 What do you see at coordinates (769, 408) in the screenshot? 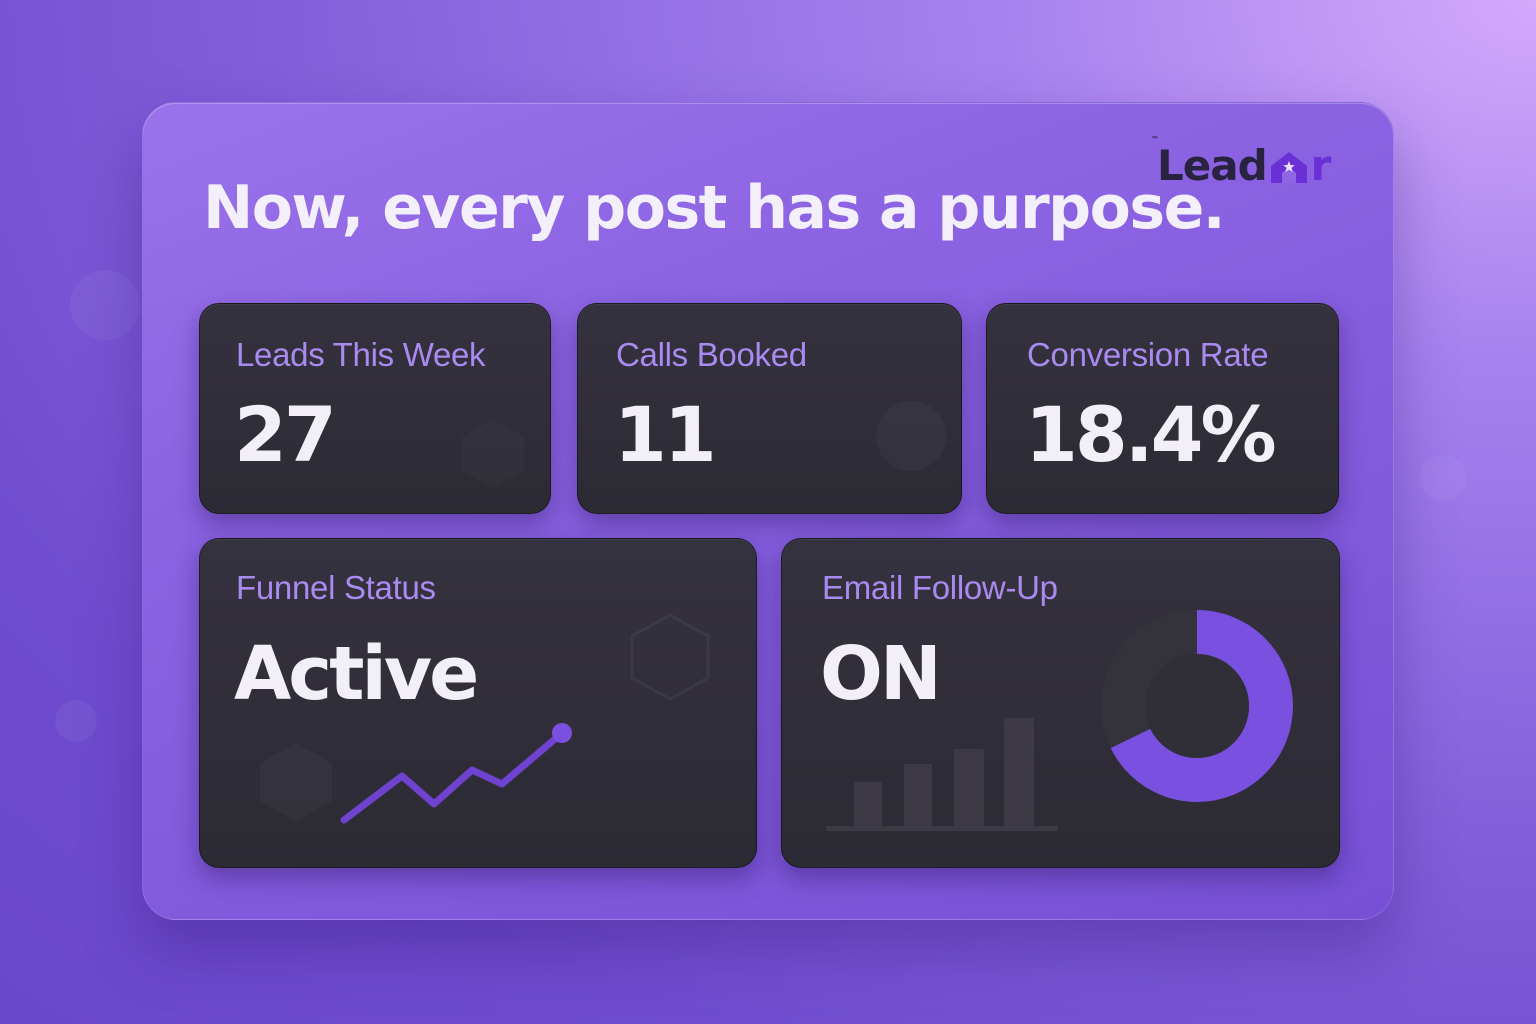
I see `metric-card-calls: Calls Booked 11` at bounding box center [769, 408].